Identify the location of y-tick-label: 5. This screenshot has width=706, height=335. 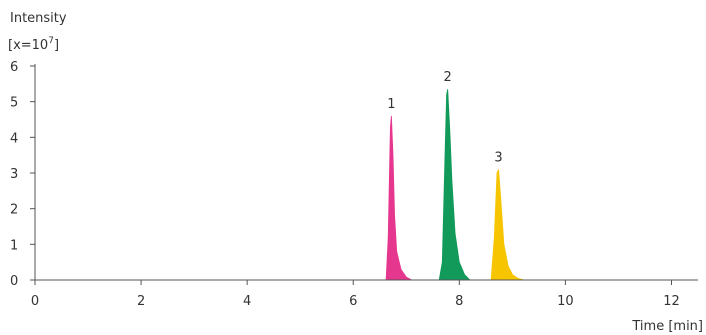
(14, 103).